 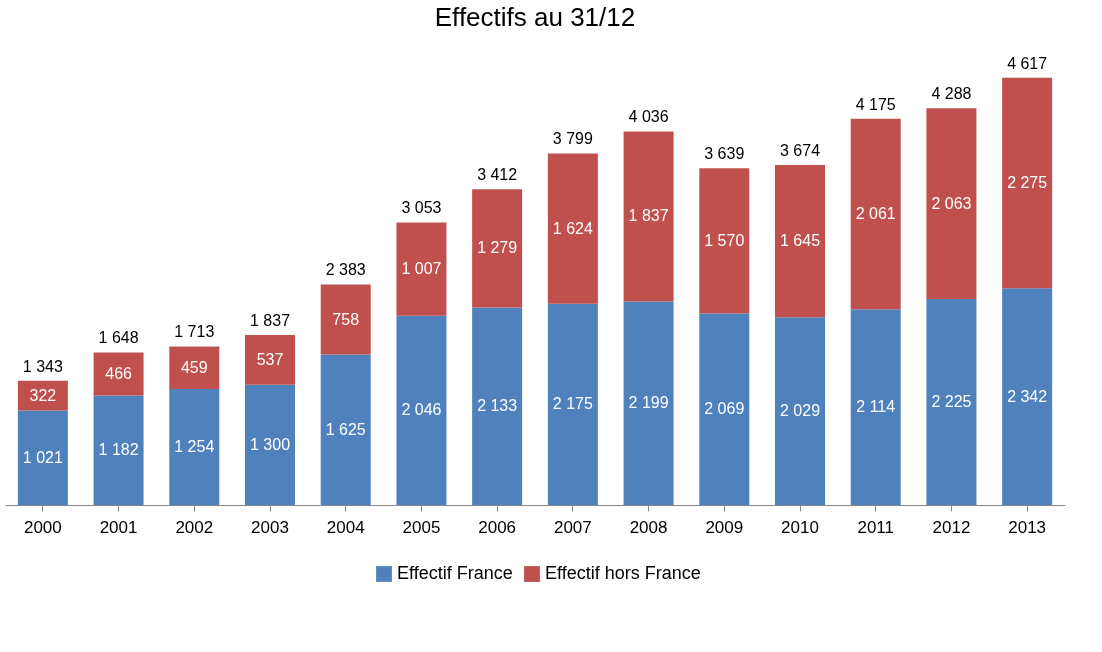 What do you see at coordinates (875, 527) in the screenshot?
I see `x-tick-label: 2011` at bounding box center [875, 527].